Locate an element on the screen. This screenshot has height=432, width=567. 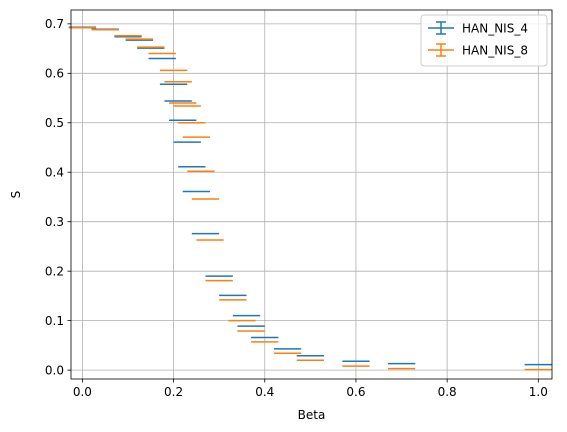
y-tick-label: 0.7 is located at coordinates (54, 24).